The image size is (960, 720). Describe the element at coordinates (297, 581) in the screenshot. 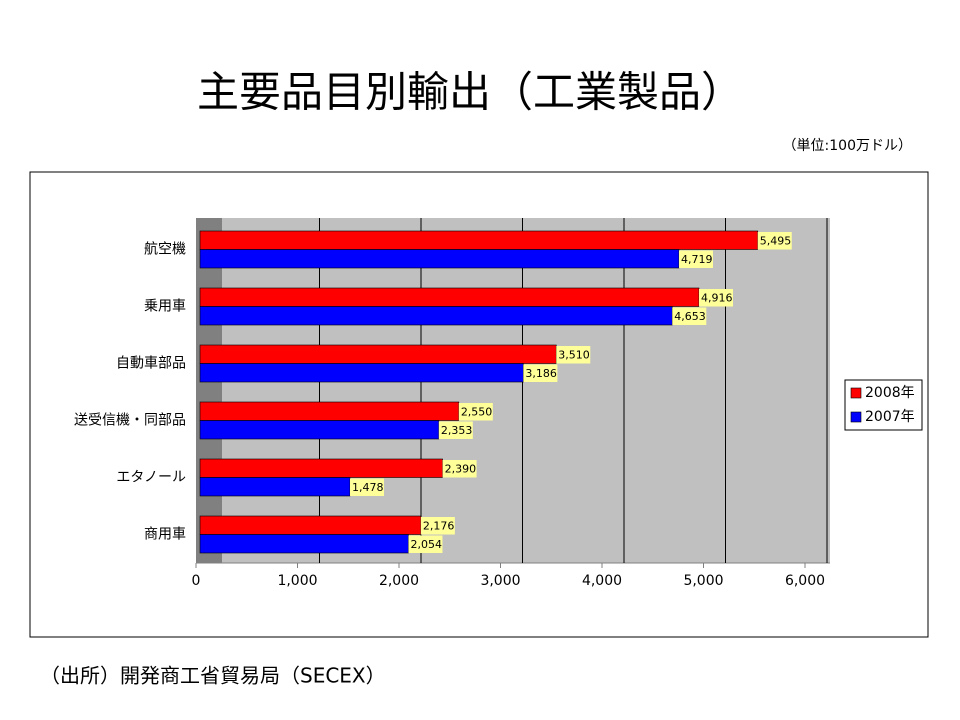

I see `x-tick-label: 1,000` at that location.